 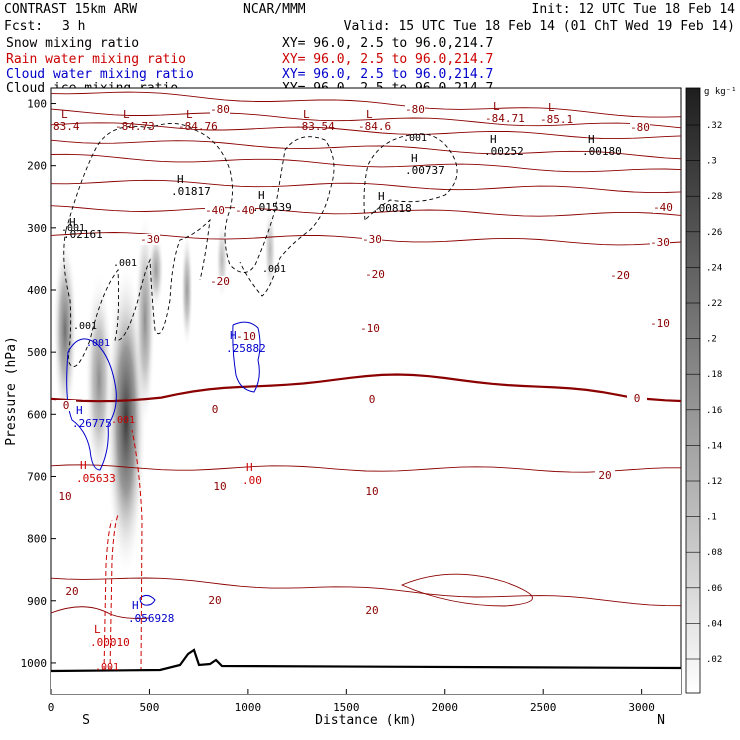 I want to click on colorbar-level-label: .26, so click(x=714, y=233).